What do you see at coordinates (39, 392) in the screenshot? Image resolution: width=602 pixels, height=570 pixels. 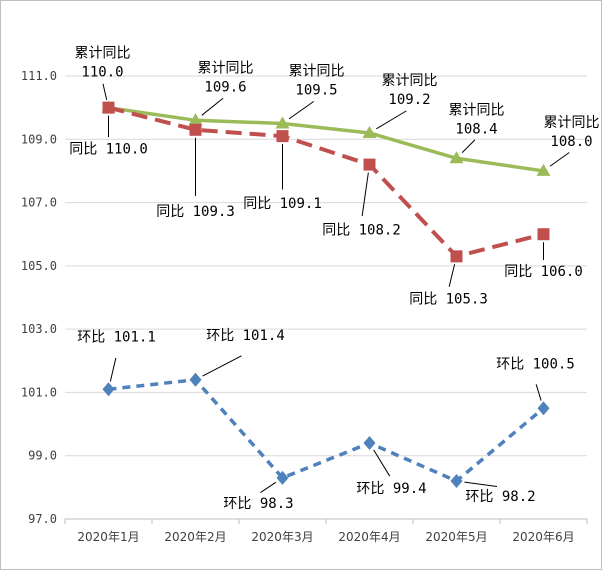 I see `y-tick-label: 101.0` at bounding box center [39, 392].